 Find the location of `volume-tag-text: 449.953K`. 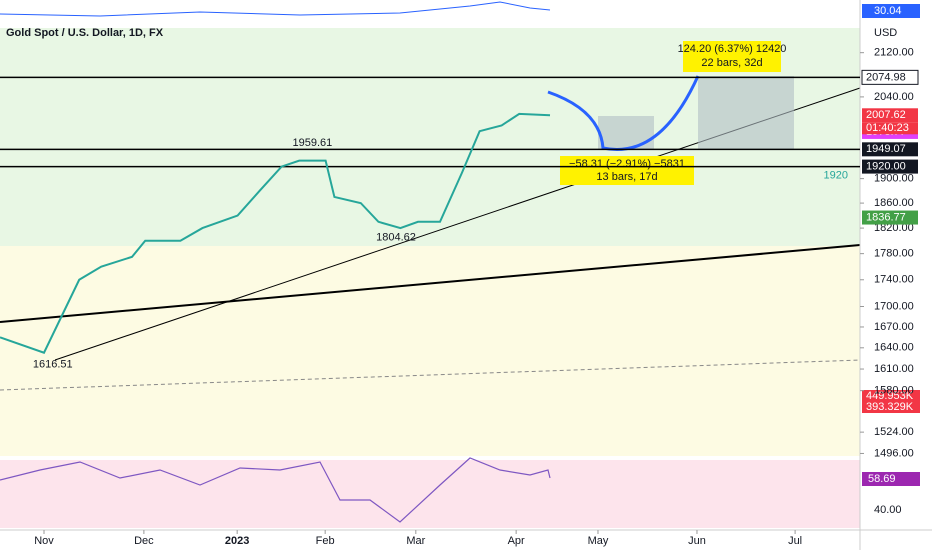

volume-tag-text: 449.953K is located at coordinates (890, 396).